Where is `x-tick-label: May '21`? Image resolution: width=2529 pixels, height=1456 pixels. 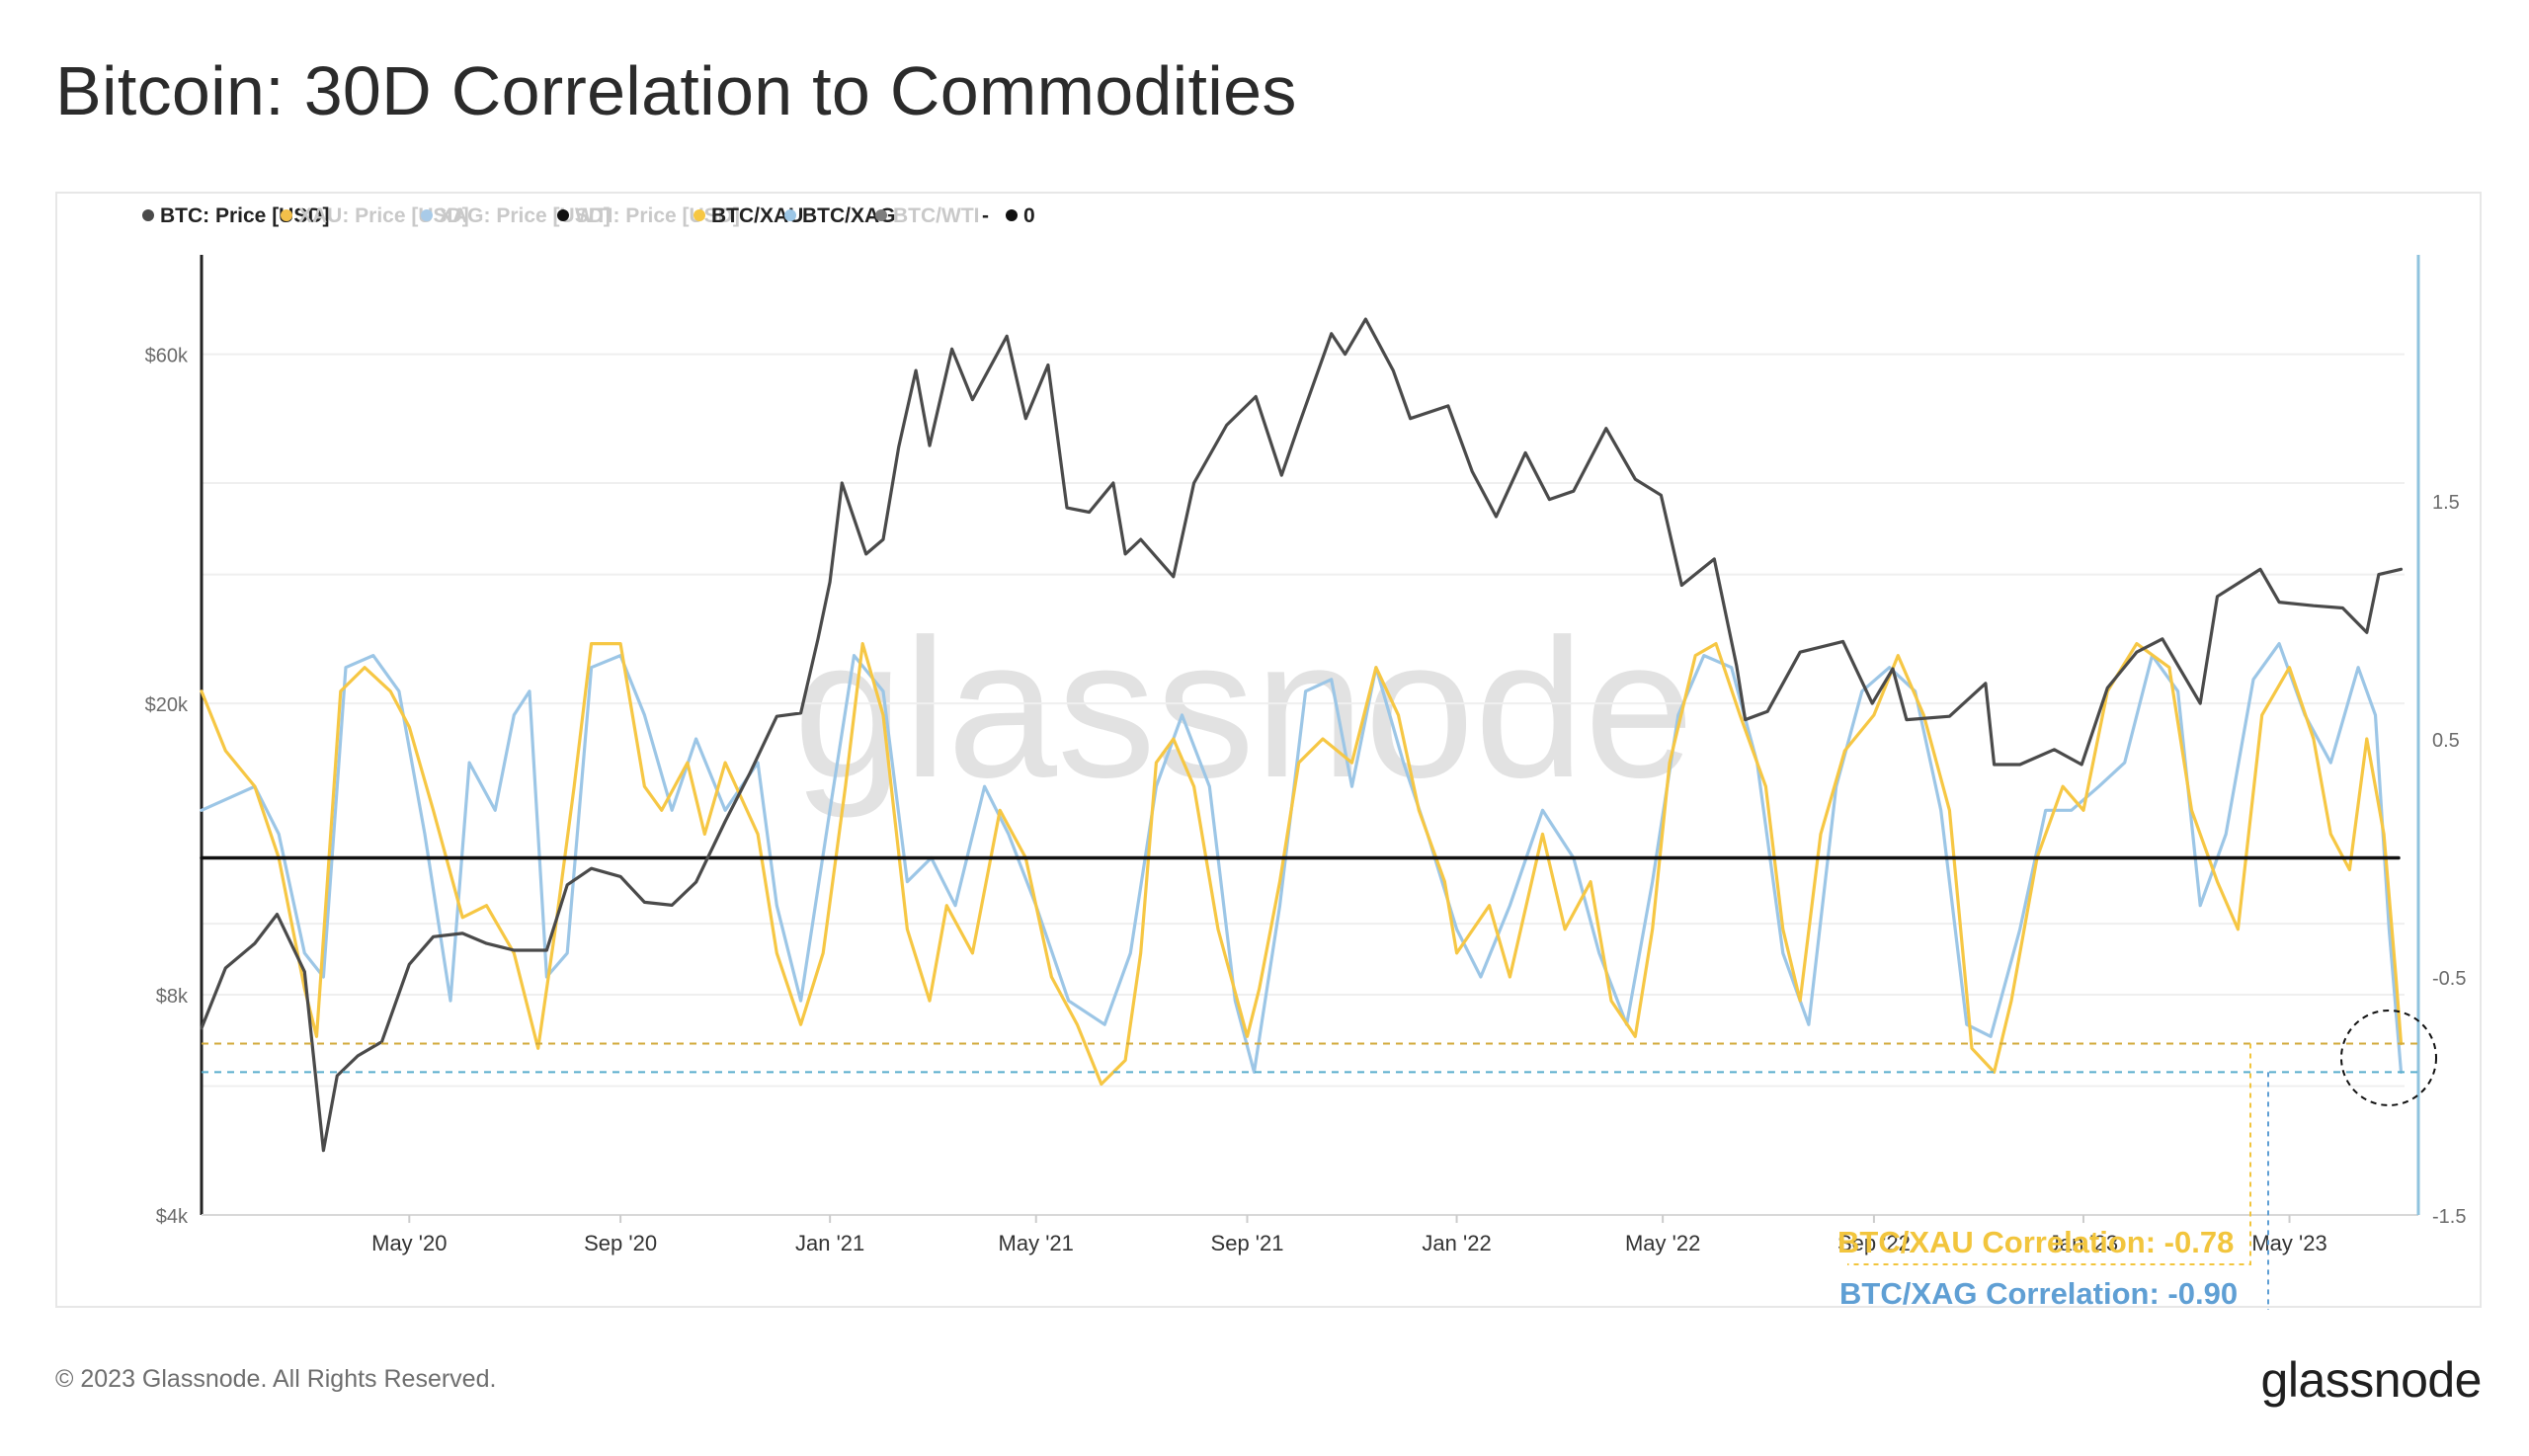 x-tick-label: May '21 is located at coordinates (1036, 1243).